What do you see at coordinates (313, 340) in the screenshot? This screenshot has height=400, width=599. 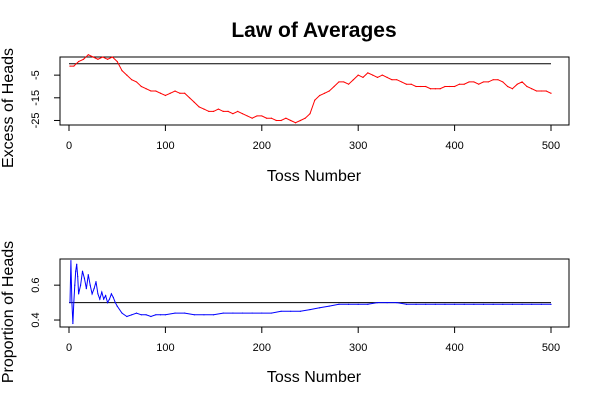 I see `proportion-heads-x-axis: 0 100 200 300 400 500` at bounding box center [313, 340].